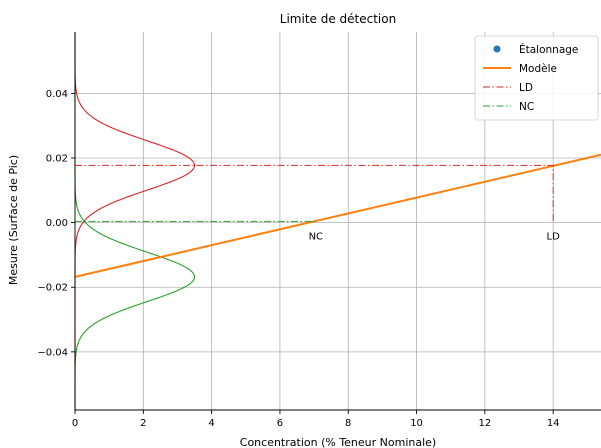 The width and height of the screenshot is (601, 448). I want to click on x-tick-label: 14, so click(553, 423).